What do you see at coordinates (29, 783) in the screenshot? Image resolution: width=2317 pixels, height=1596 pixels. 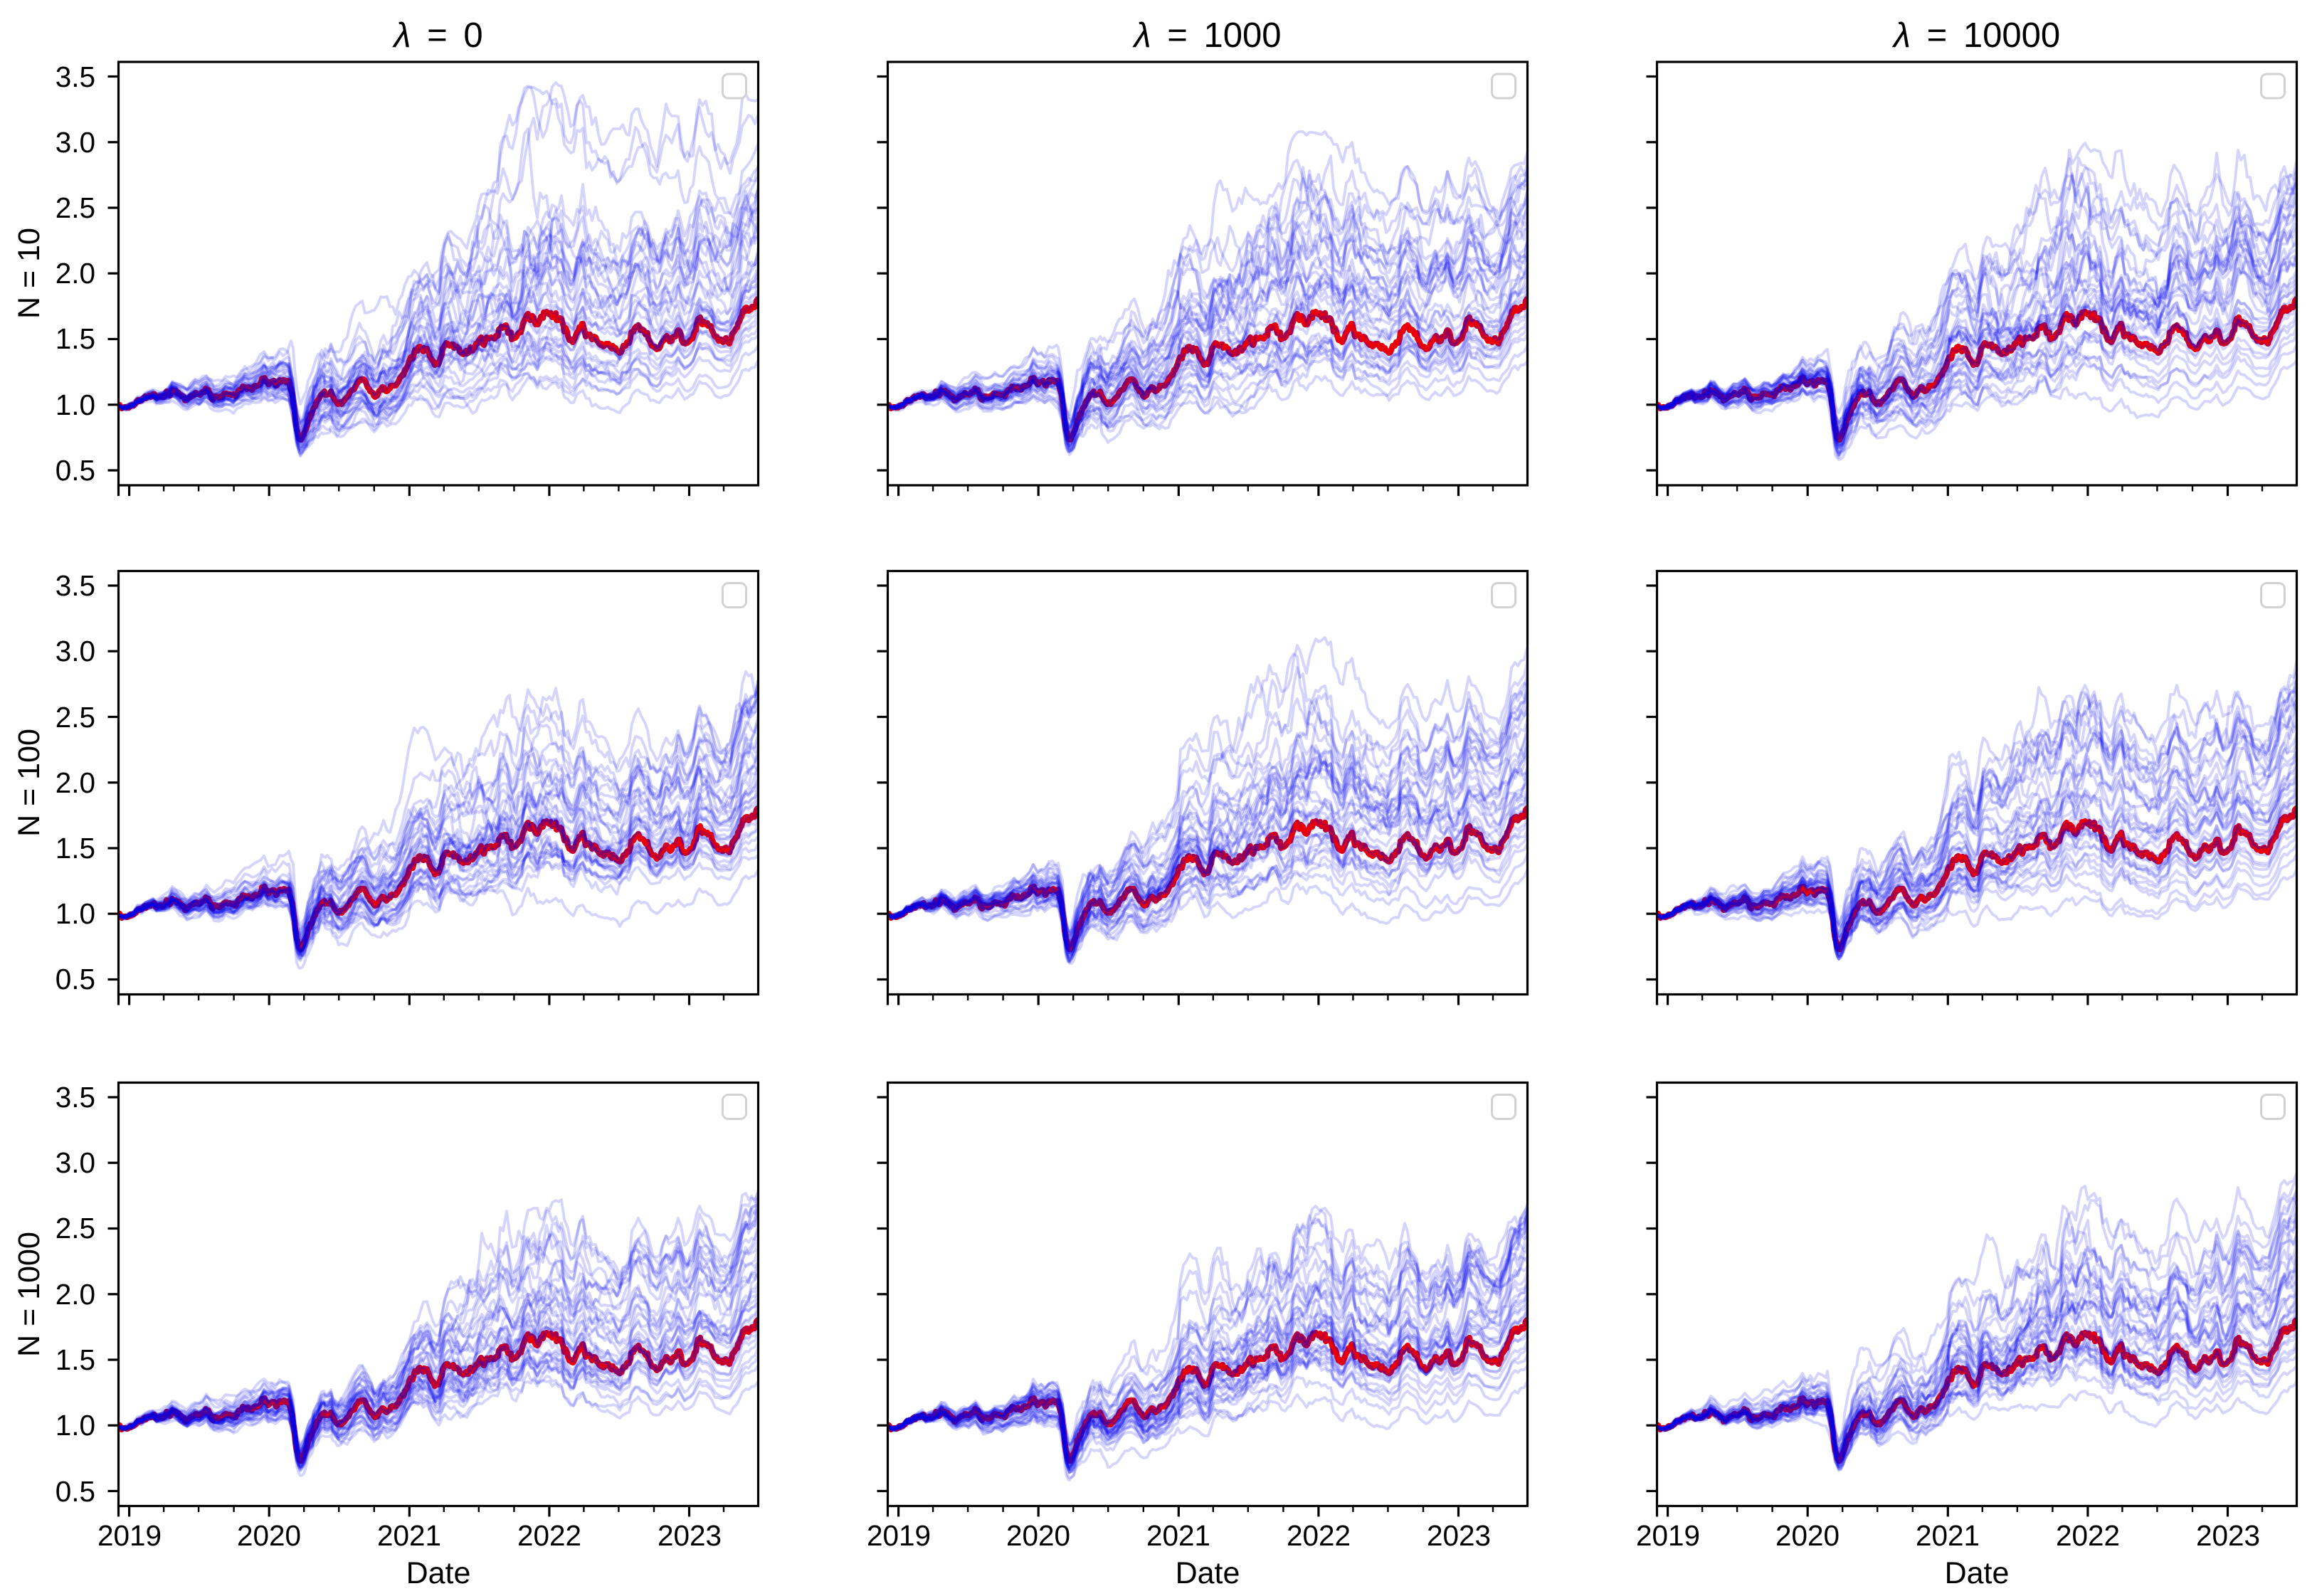 I see `svg-text: N = 100` at bounding box center [29, 783].